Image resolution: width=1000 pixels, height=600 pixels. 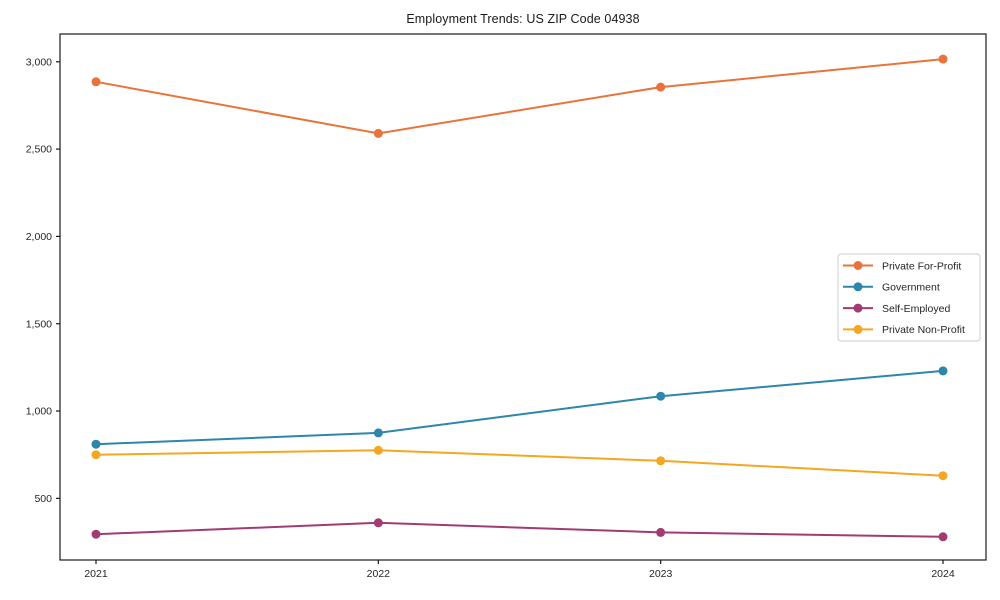 What do you see at coordinates (519, 463) in the screenshot?
I see `series-line-private-non-profit` at bounding box center [519, 463].